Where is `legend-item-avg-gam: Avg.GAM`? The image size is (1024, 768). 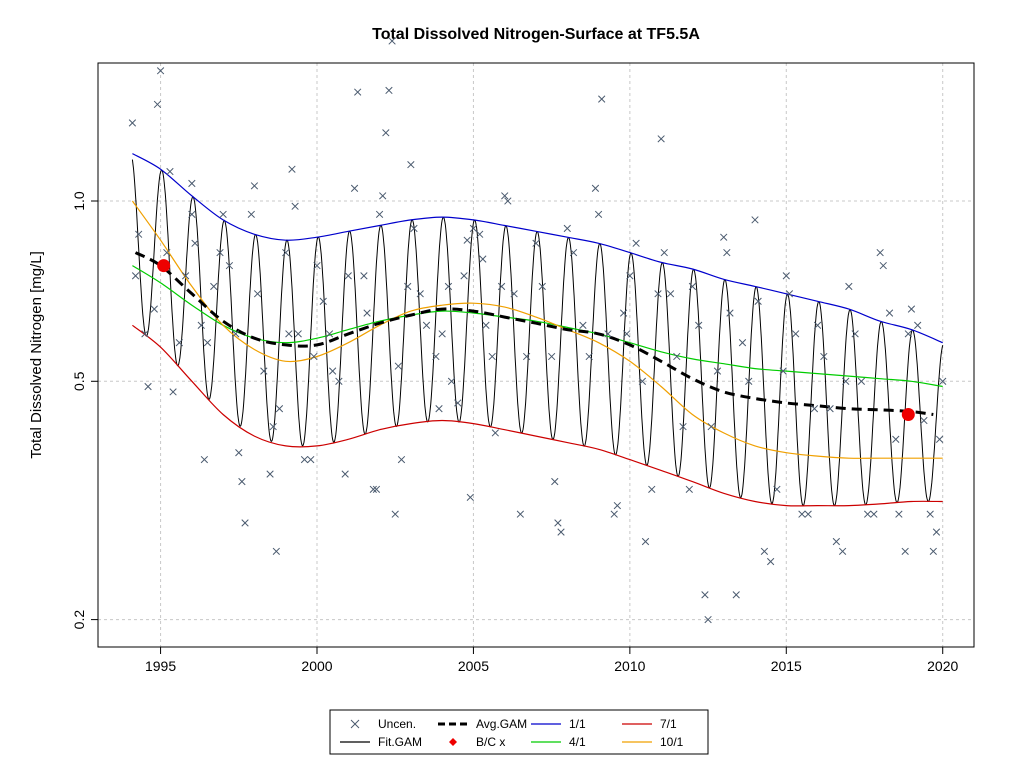
legend-item-avg-gam: Avg.GAM is located at coordinates (482, 724).